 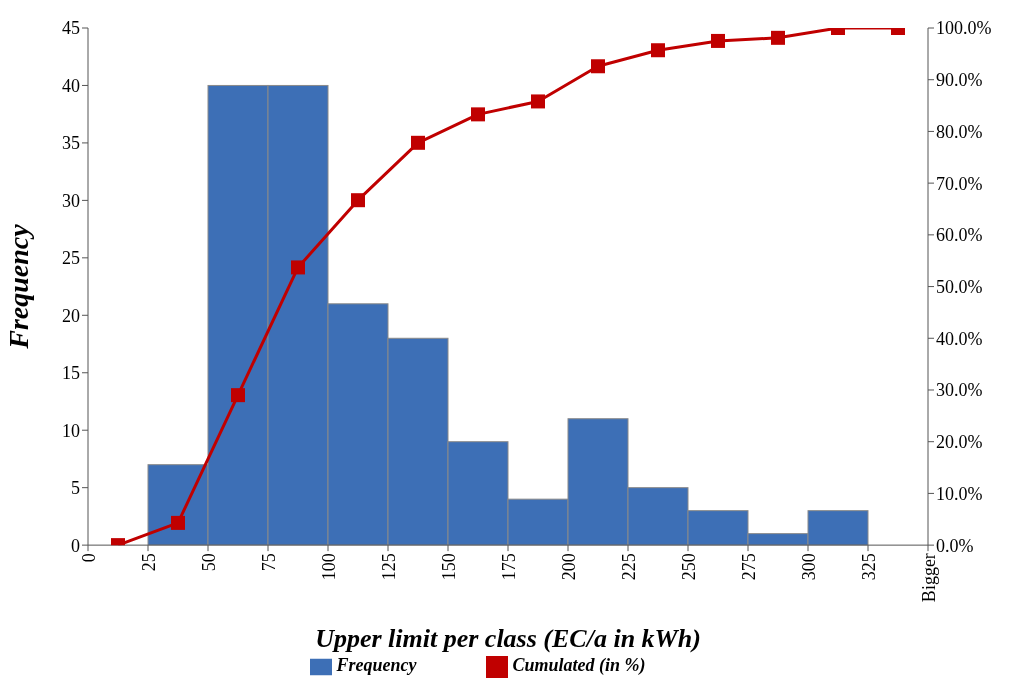 What do you see at coordinates (568, 567) in the screenshot?
I see `x-tick-label: 200` at bounding box center [568, 567].